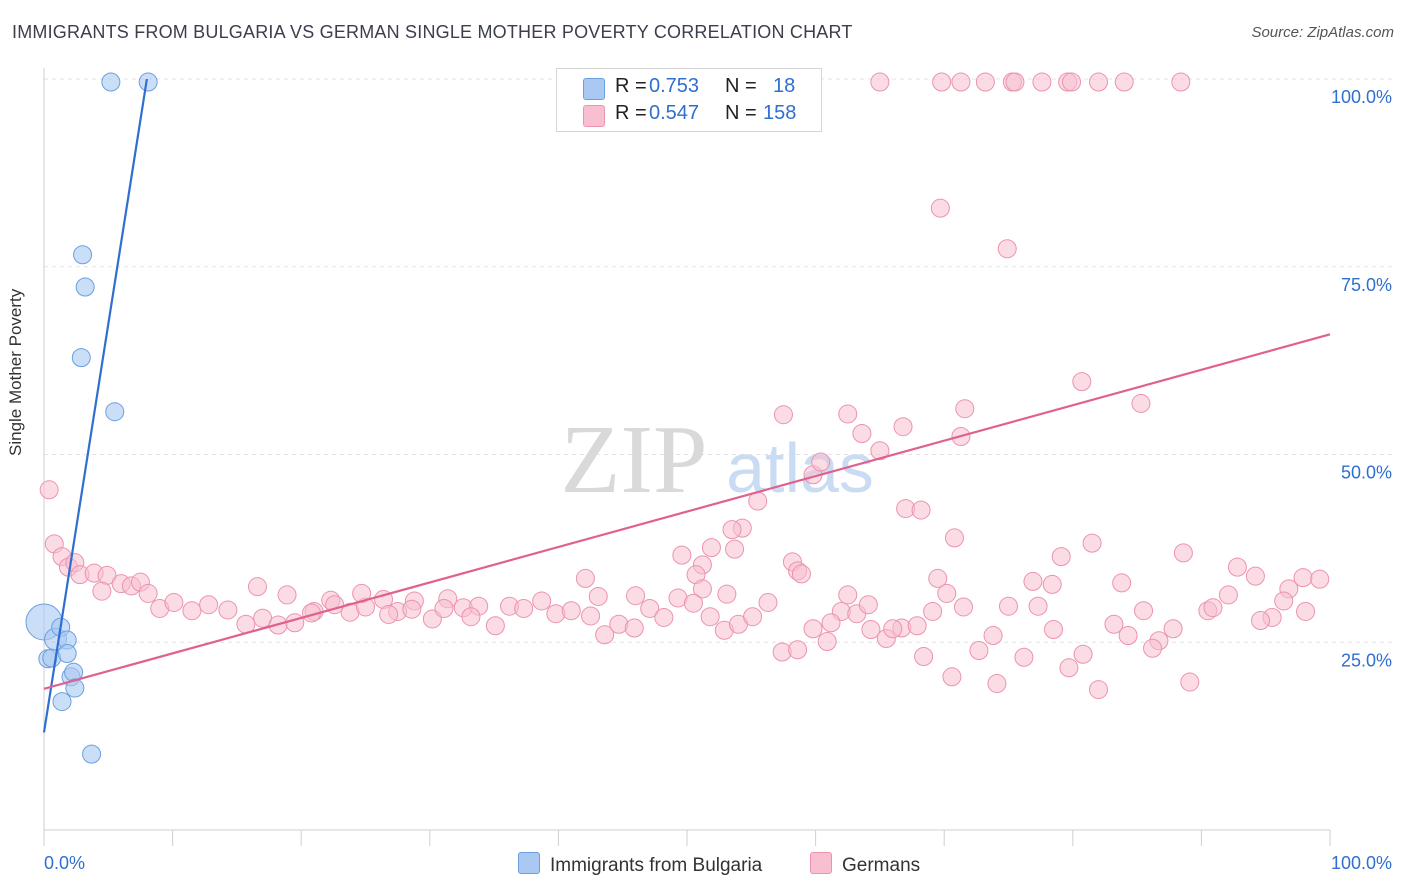 This screenshot has height=892, width=1406. I want to click on y-tick-label: 50.0%, so click(1366, 473).